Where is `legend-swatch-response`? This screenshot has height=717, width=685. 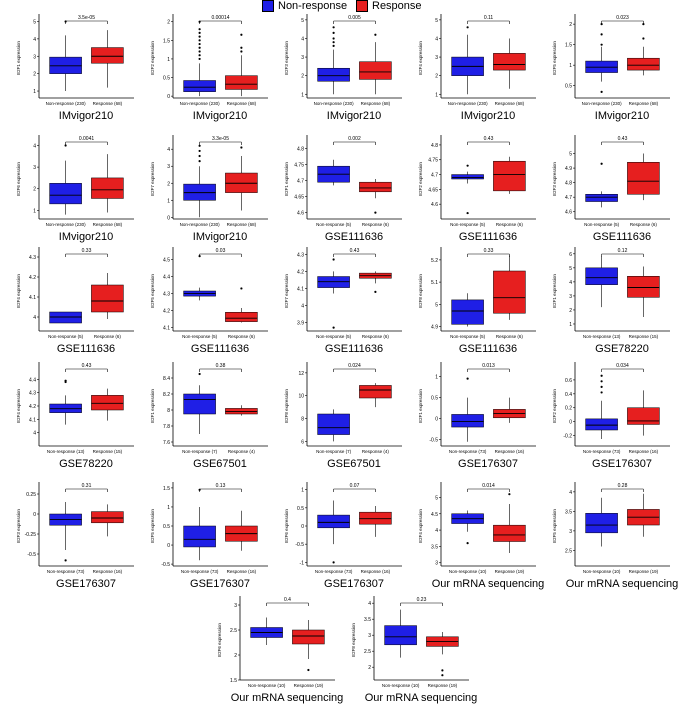 legend-swatch-response is located at coordinates (362, 6).